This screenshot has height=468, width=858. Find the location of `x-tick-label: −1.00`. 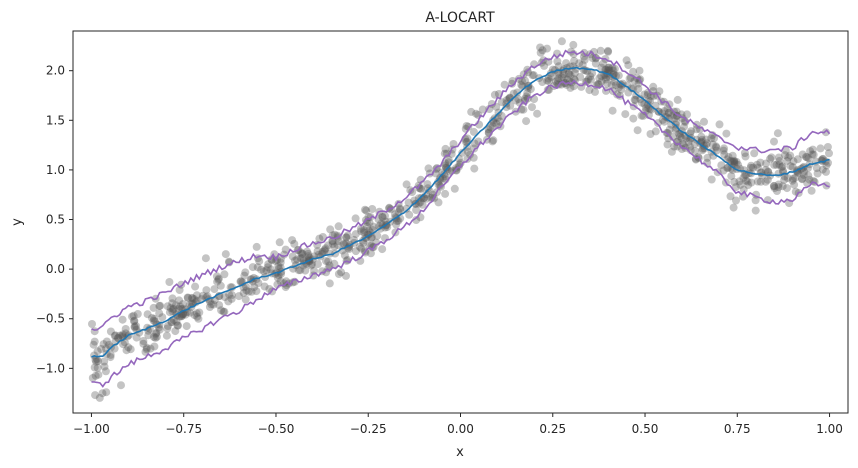

x-tick-label: −1.00 is located at coordinates (91, 429).